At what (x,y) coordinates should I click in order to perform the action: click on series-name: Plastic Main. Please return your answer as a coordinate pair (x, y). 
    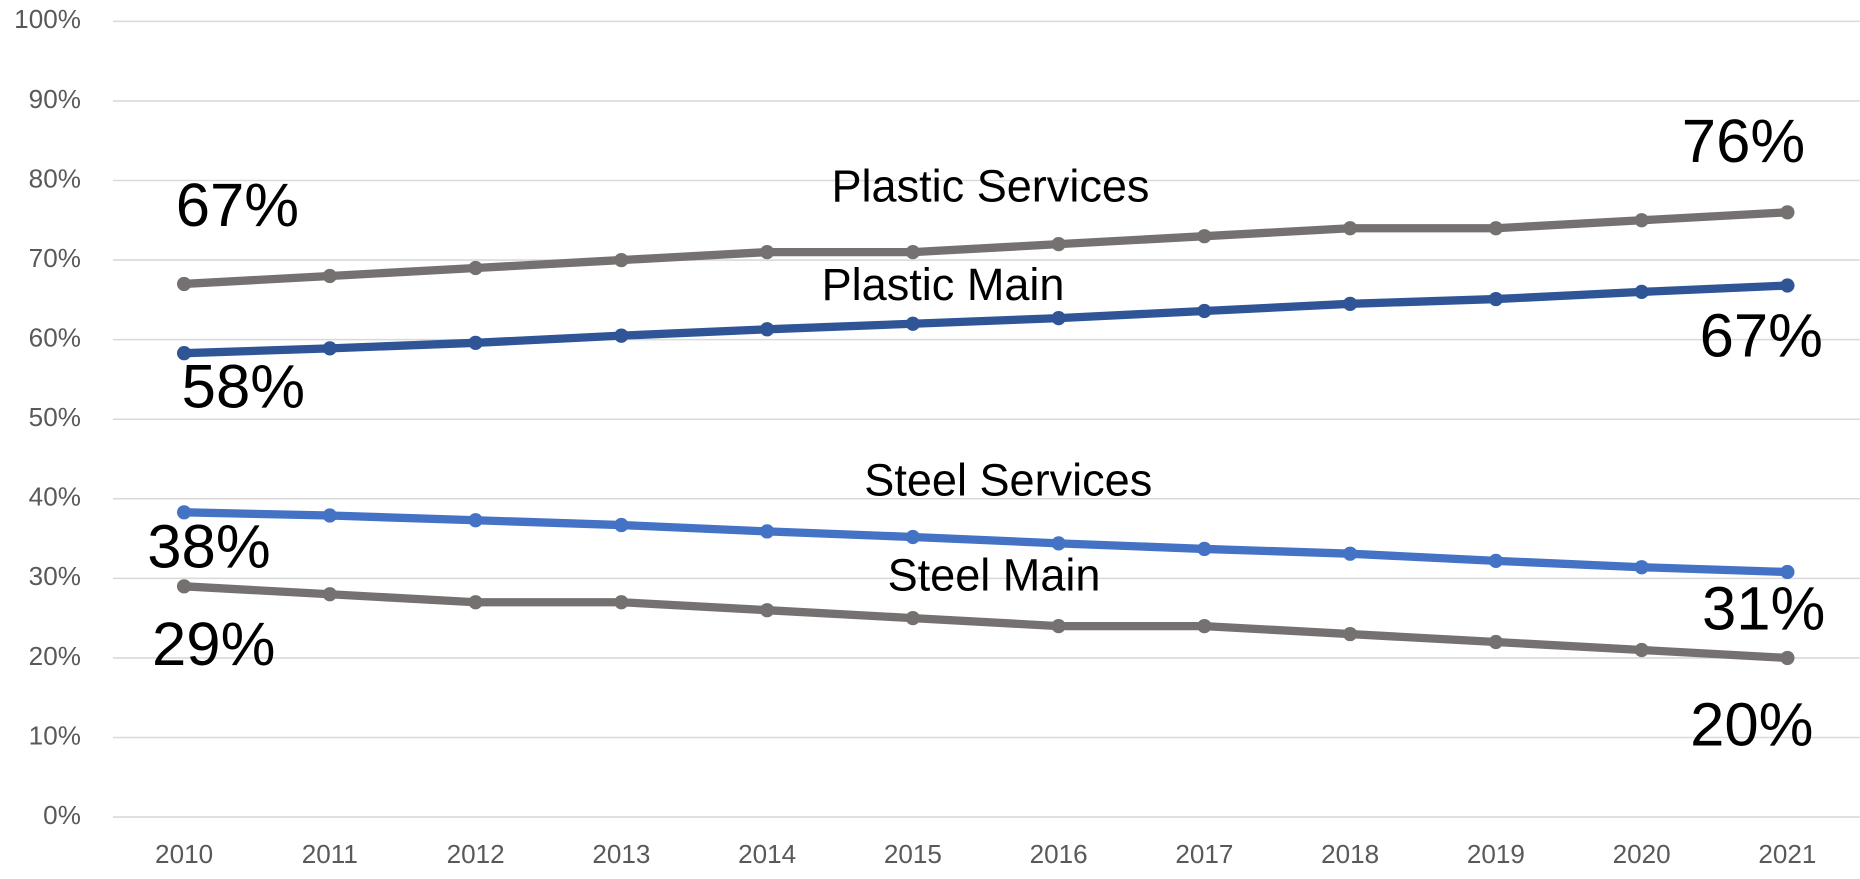
    Looking at the image, I should click on (943, 284).